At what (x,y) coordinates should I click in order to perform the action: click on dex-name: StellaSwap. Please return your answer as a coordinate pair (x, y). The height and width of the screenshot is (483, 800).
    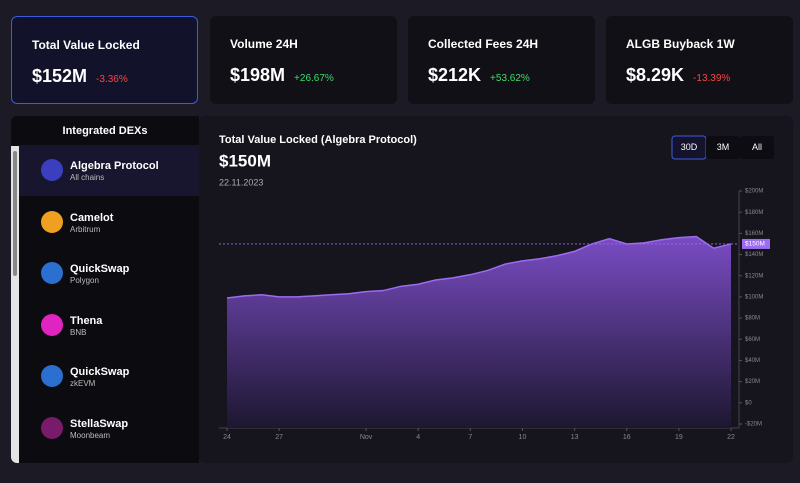
    Looking at the image, I should click on (99, 423).